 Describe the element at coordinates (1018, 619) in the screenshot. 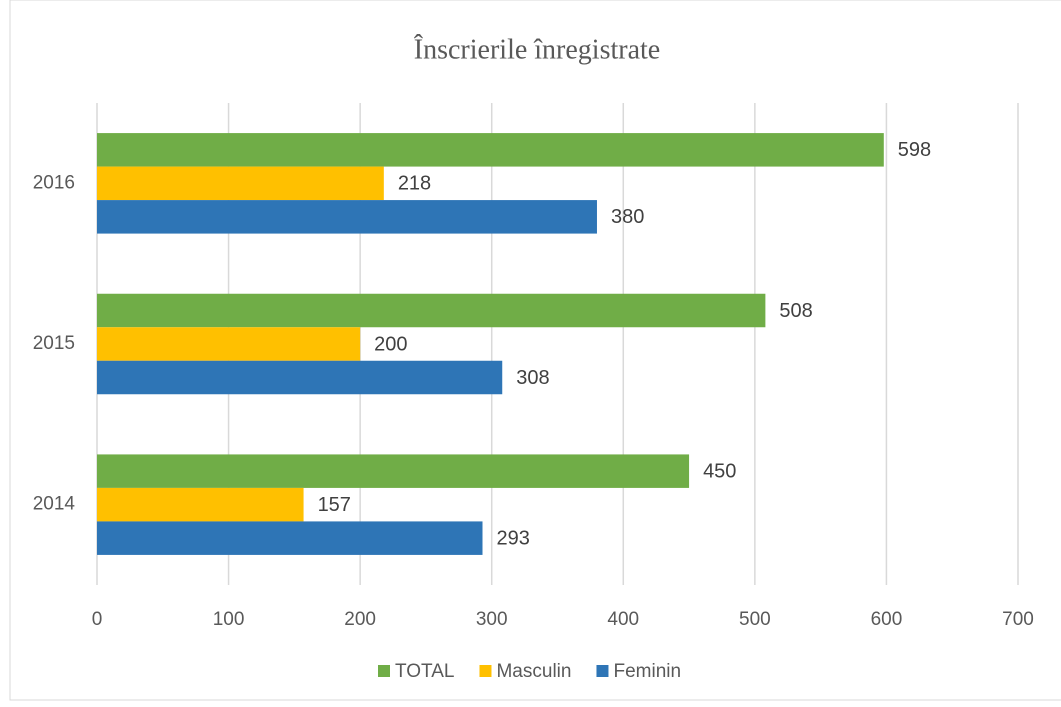

I see `x-tick-label: 700` at that location.